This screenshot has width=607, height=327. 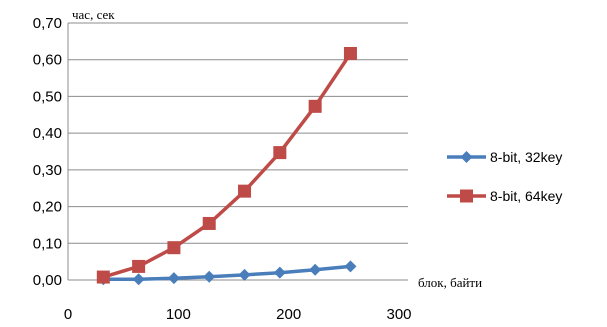 I want to click on x-axis-title: блок, байти, so click(x=450, y=282).